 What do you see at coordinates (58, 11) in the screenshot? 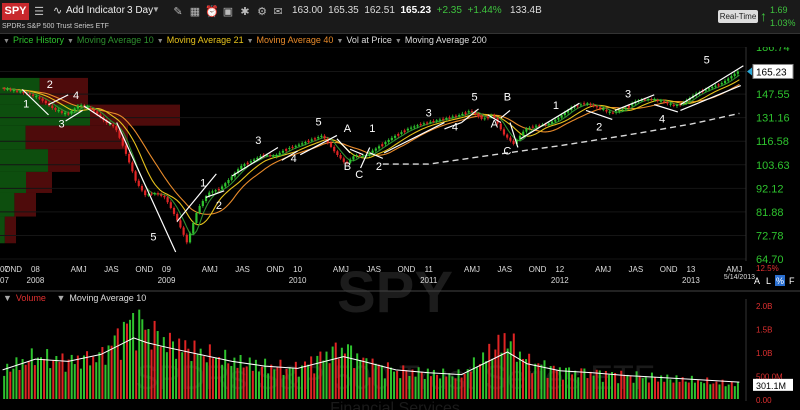
I see `indicator-icon: ∿` at bounding box center [58, 11].